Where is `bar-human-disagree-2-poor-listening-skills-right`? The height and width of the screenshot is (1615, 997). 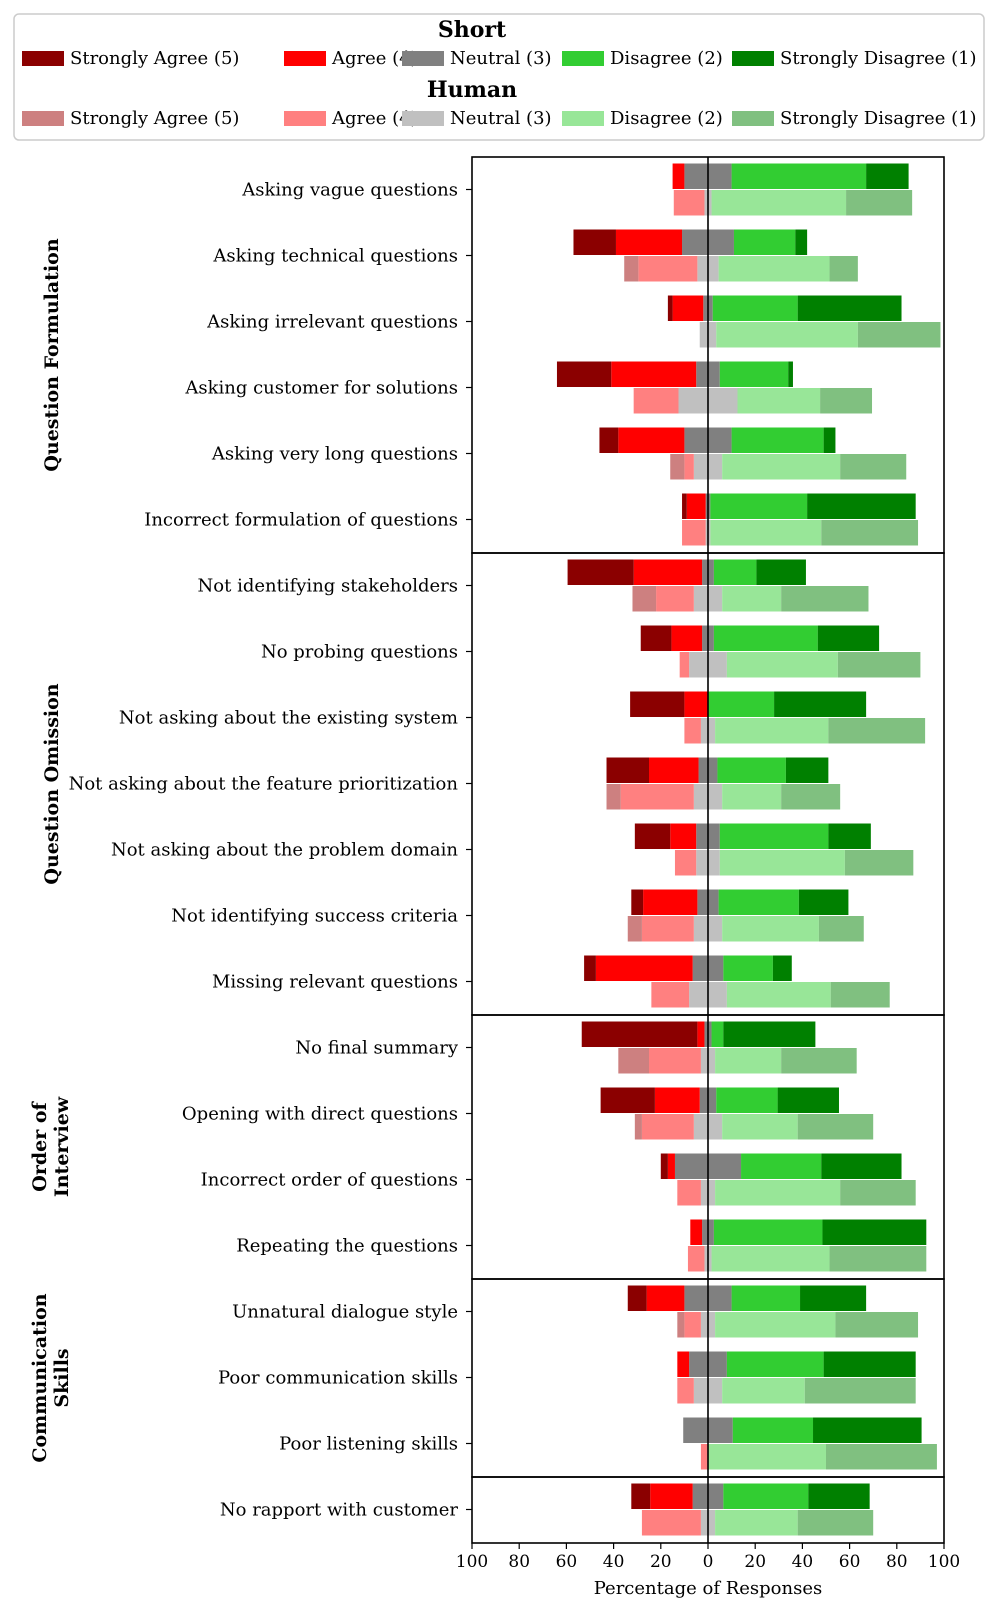 bar-human-disagree-2-poor-listening-skills-right is located at coordinates (767, 1457).